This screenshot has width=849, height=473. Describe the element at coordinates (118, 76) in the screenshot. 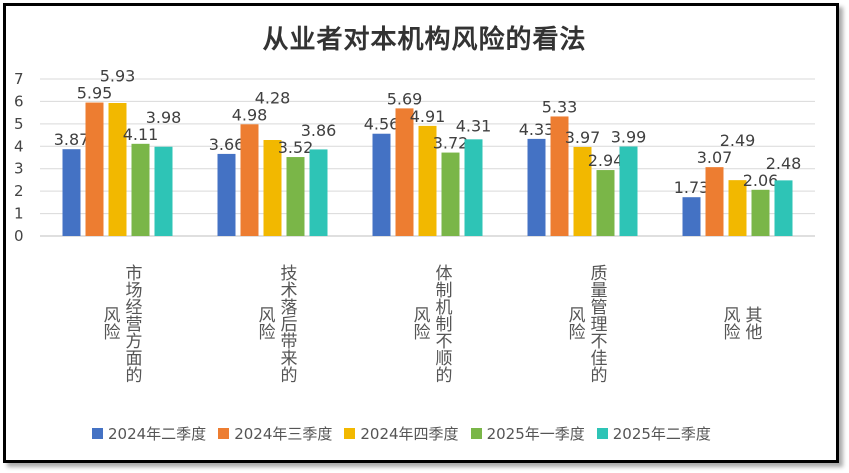

I see `data-label: 5.93` at that location.